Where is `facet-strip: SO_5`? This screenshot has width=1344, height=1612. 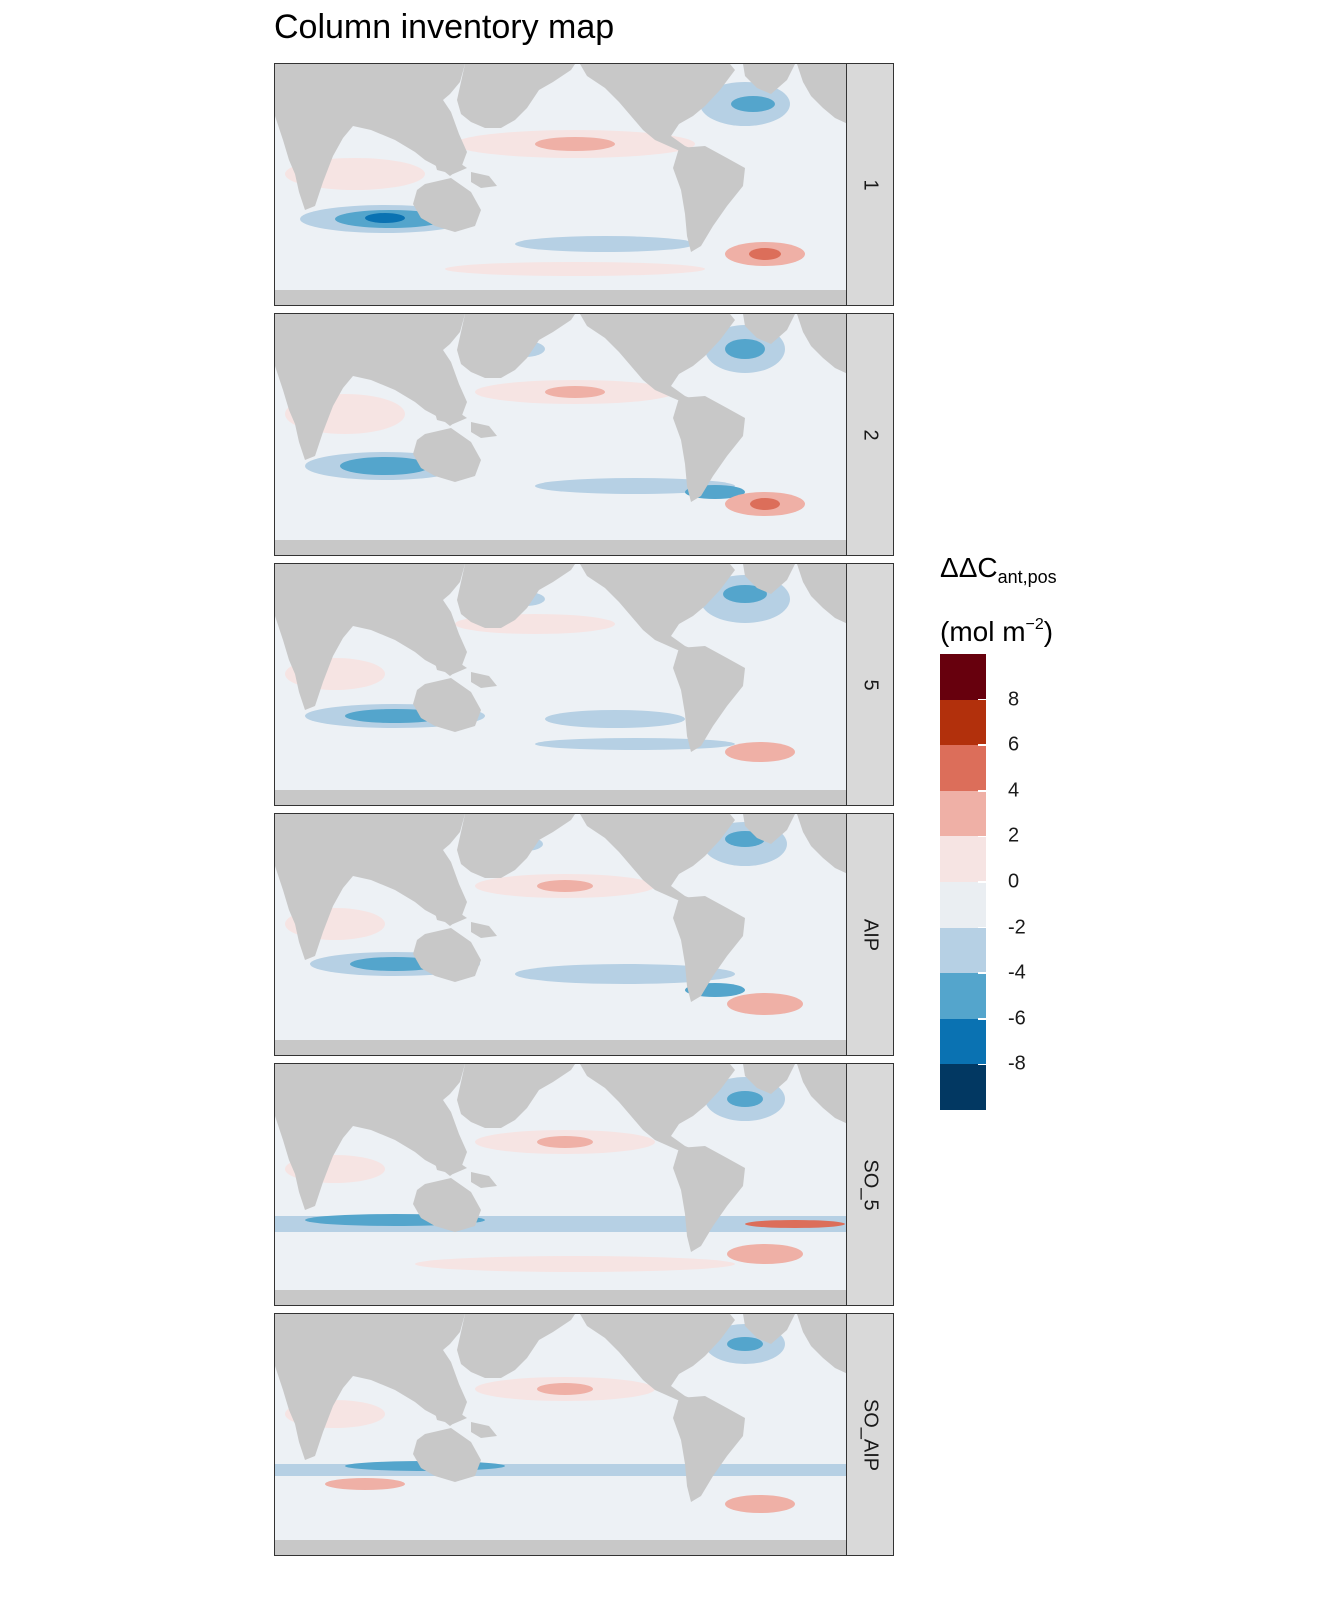
facet-strip: SO_5 is located at coordinates (870, 1184).